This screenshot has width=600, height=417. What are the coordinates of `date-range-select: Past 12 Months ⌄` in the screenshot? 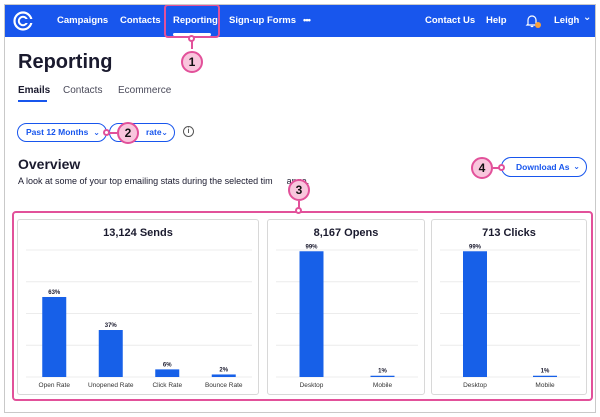 It's located at (62, 132).